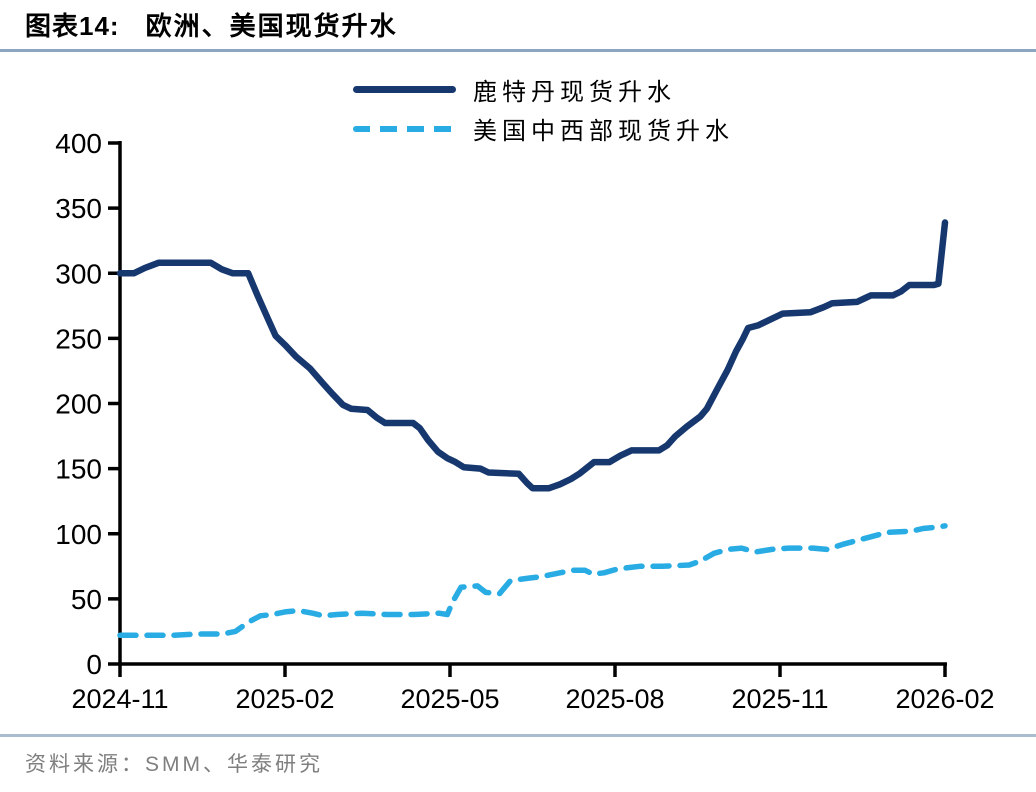  What do you see at coordinates (78, 338) in the screenshot?
I see `y-tick-label: 250` at bounding box center [78, 338].